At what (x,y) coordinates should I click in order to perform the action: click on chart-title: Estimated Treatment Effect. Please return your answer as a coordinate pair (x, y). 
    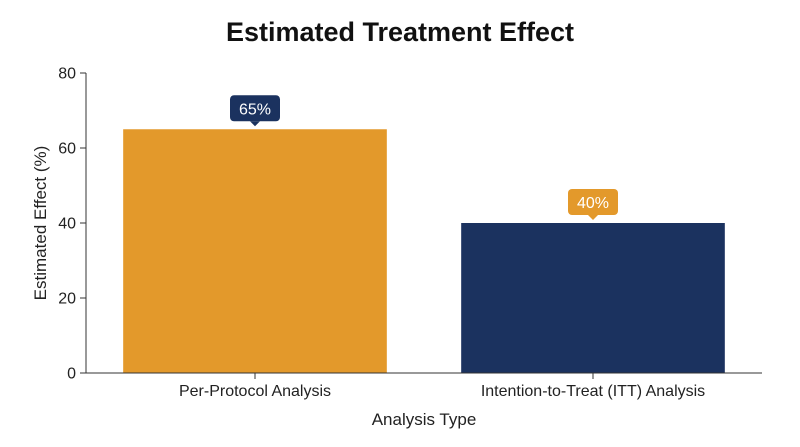
    Looking at the image, I should click on (400, 32).